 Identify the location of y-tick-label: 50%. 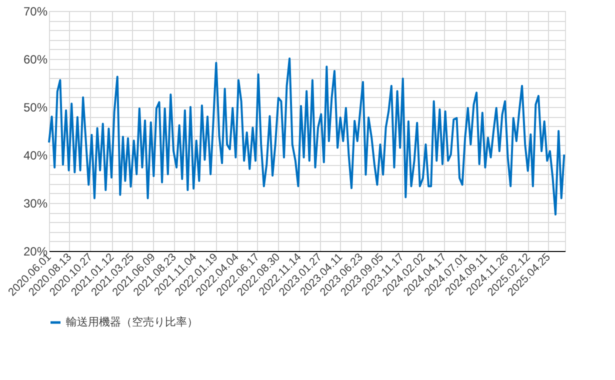
(35, 107).